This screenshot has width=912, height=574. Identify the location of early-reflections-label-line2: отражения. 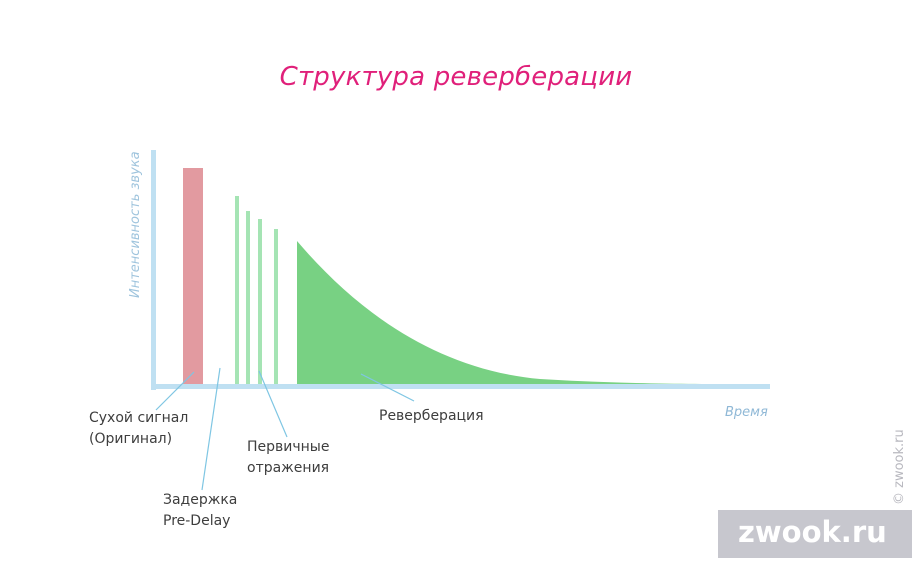
(288, 468).